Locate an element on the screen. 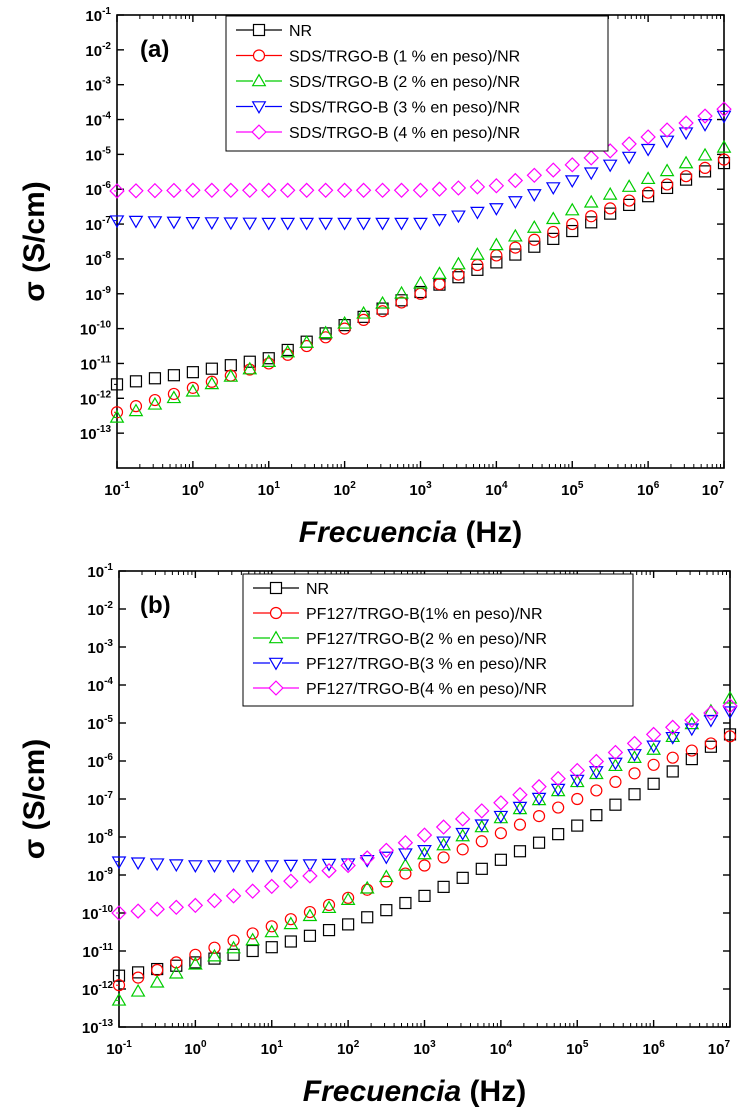 This screenshot has height=1113, width=739. y-tick-label: 10⁻¹² is located at coordinates (98, 989).